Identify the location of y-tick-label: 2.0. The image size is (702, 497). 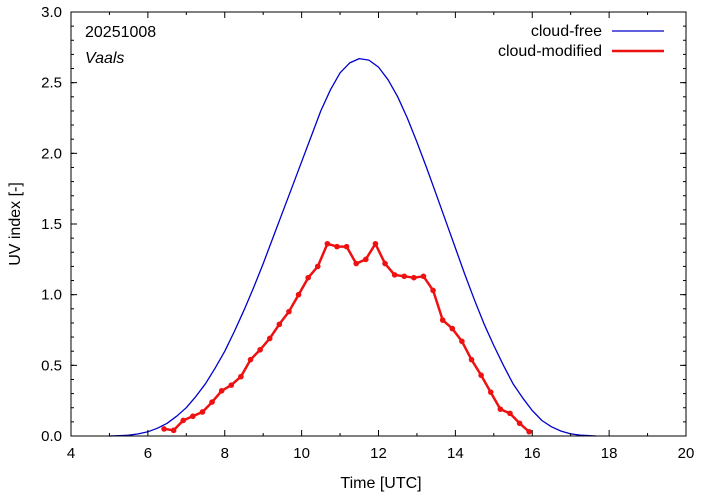
(51, 153).